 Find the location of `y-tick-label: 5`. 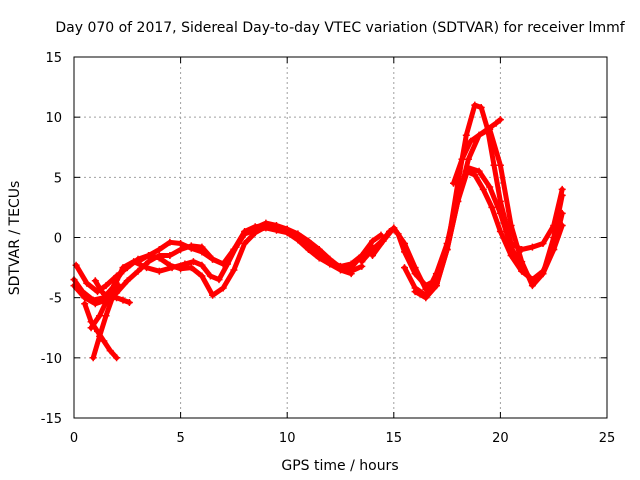

y-tick-label: 5 is located at coordinates (58, 178).